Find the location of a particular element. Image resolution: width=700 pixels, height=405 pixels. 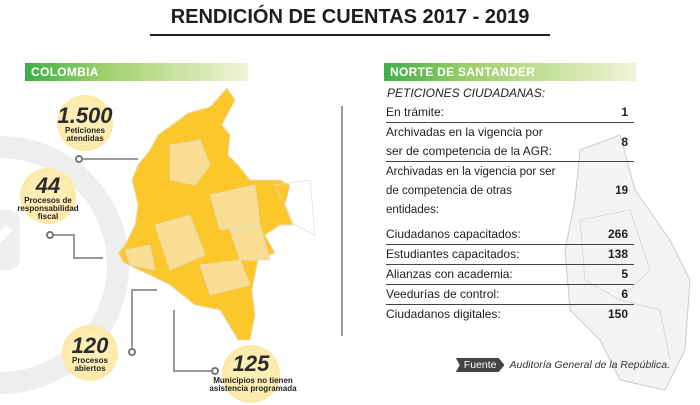

norte-santander-map is located at coordinates (627, 262).